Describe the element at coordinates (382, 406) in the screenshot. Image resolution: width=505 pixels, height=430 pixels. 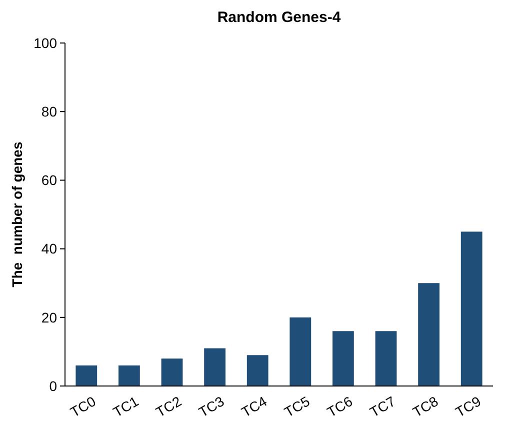
I see `x-tick-label: TC7` at that location.